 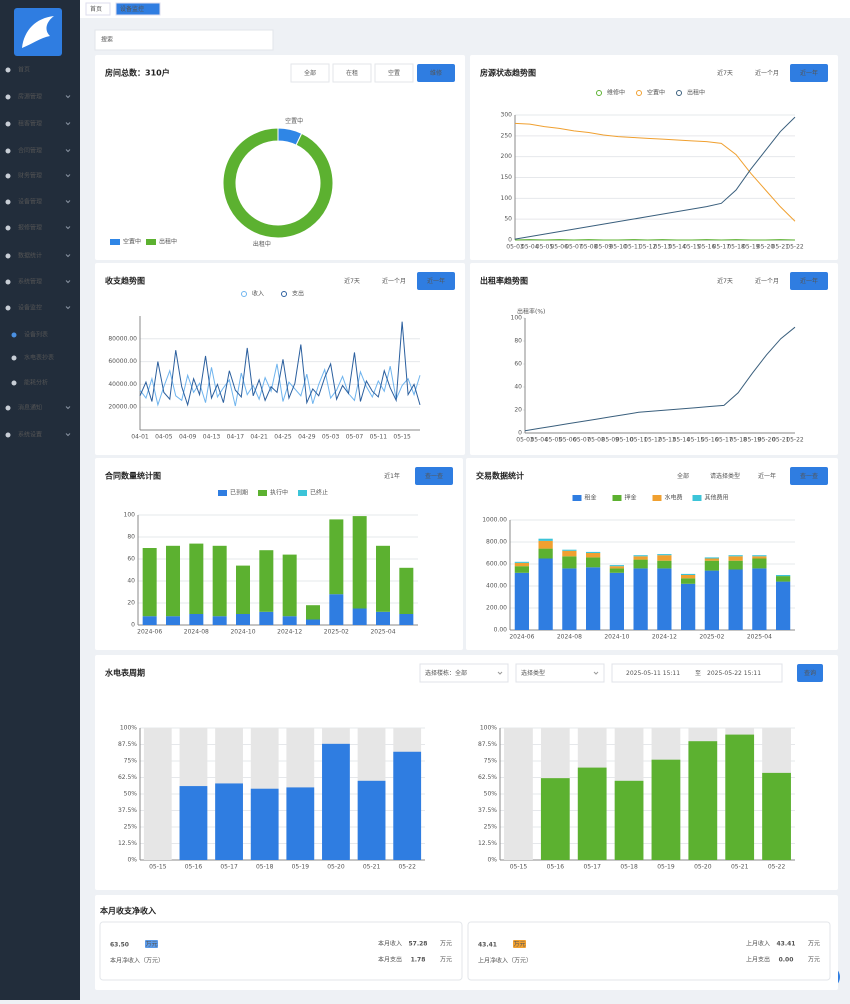 What do you see at coordinates (390, 944) in the screenshot?
I see `row-label: 本月收入` at bounding box center [390, 944].